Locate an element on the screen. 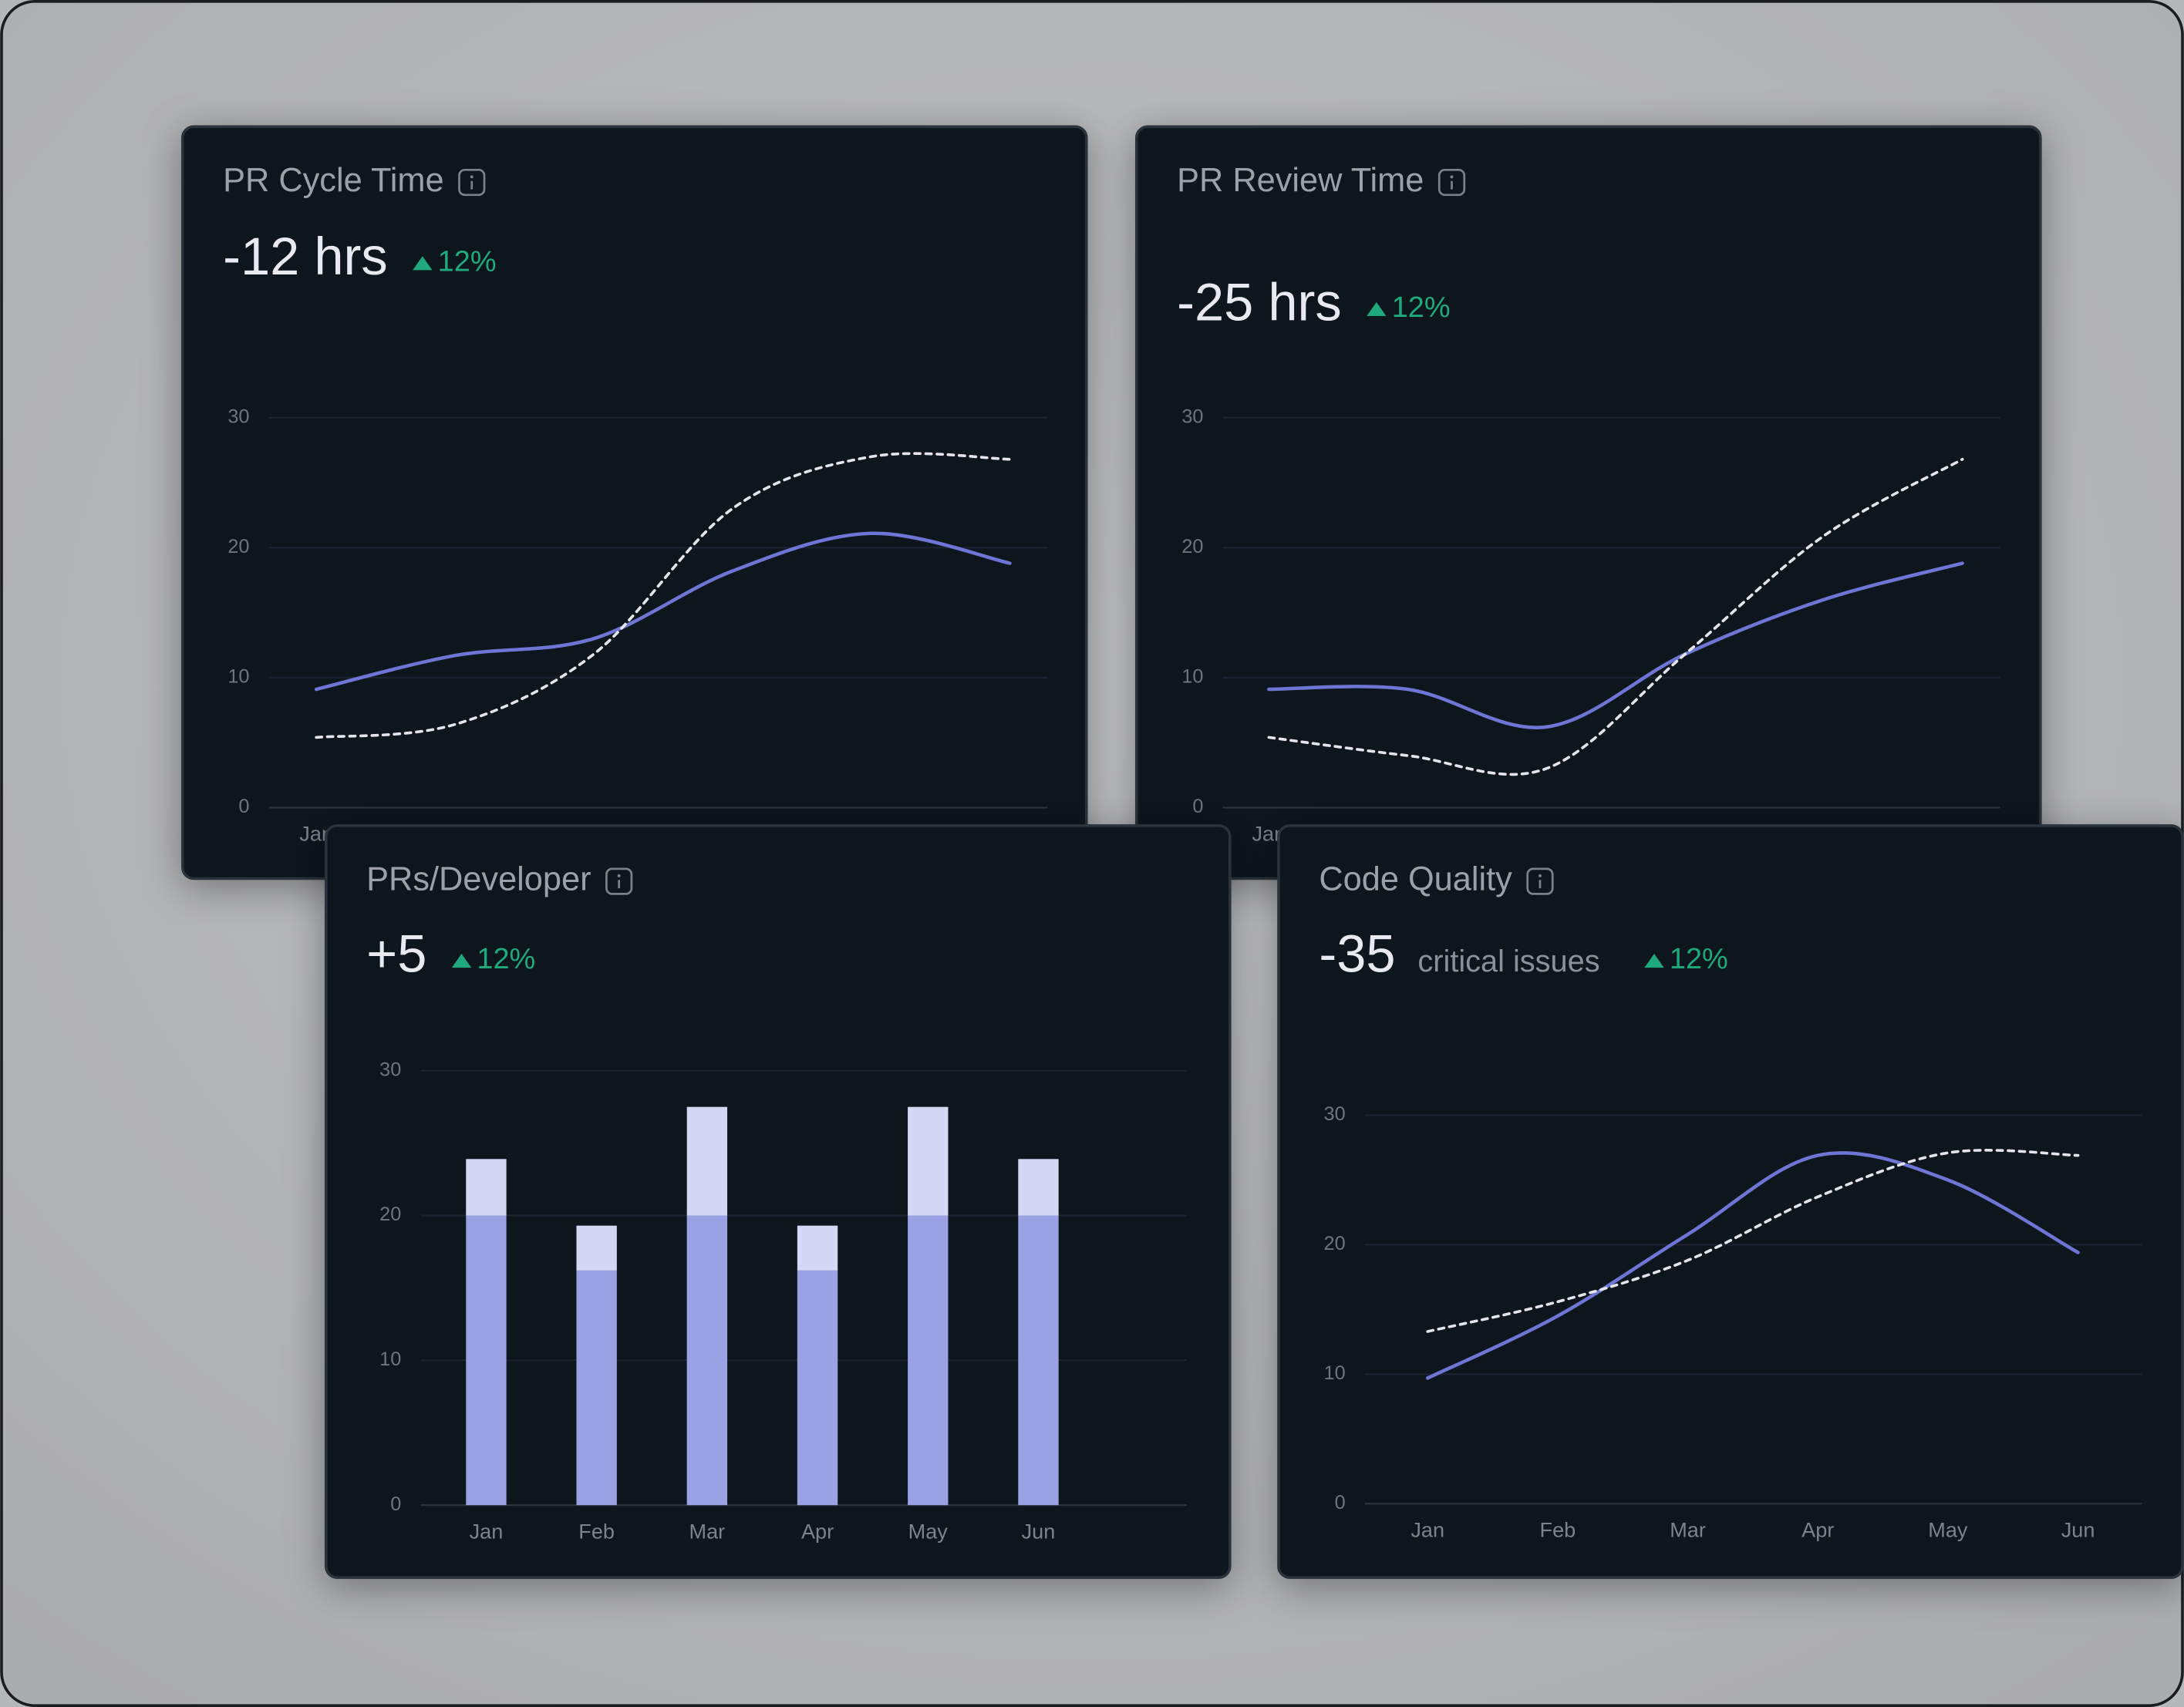 This screenshot has height=1707, width=2184. card-title: PRs/Developer is located at coordinates (479, 879).